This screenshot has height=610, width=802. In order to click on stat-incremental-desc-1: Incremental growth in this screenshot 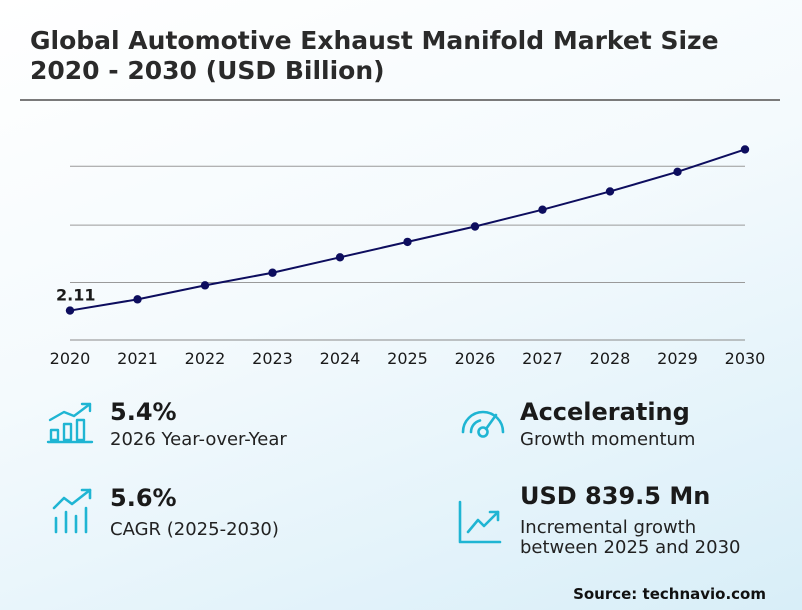, I will do `click(608, 527)`.